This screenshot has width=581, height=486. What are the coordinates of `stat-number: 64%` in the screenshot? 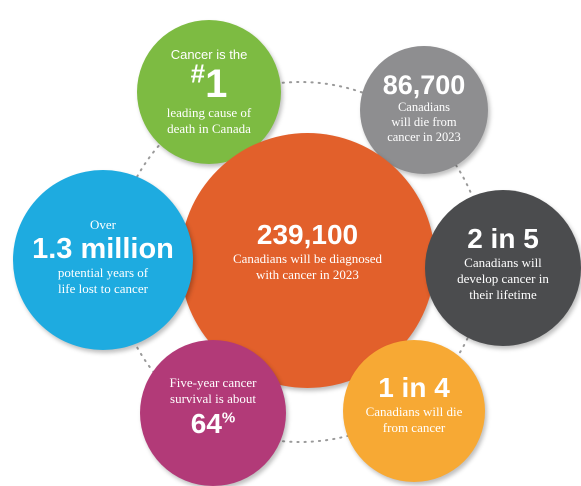 It's located at (213, 424).